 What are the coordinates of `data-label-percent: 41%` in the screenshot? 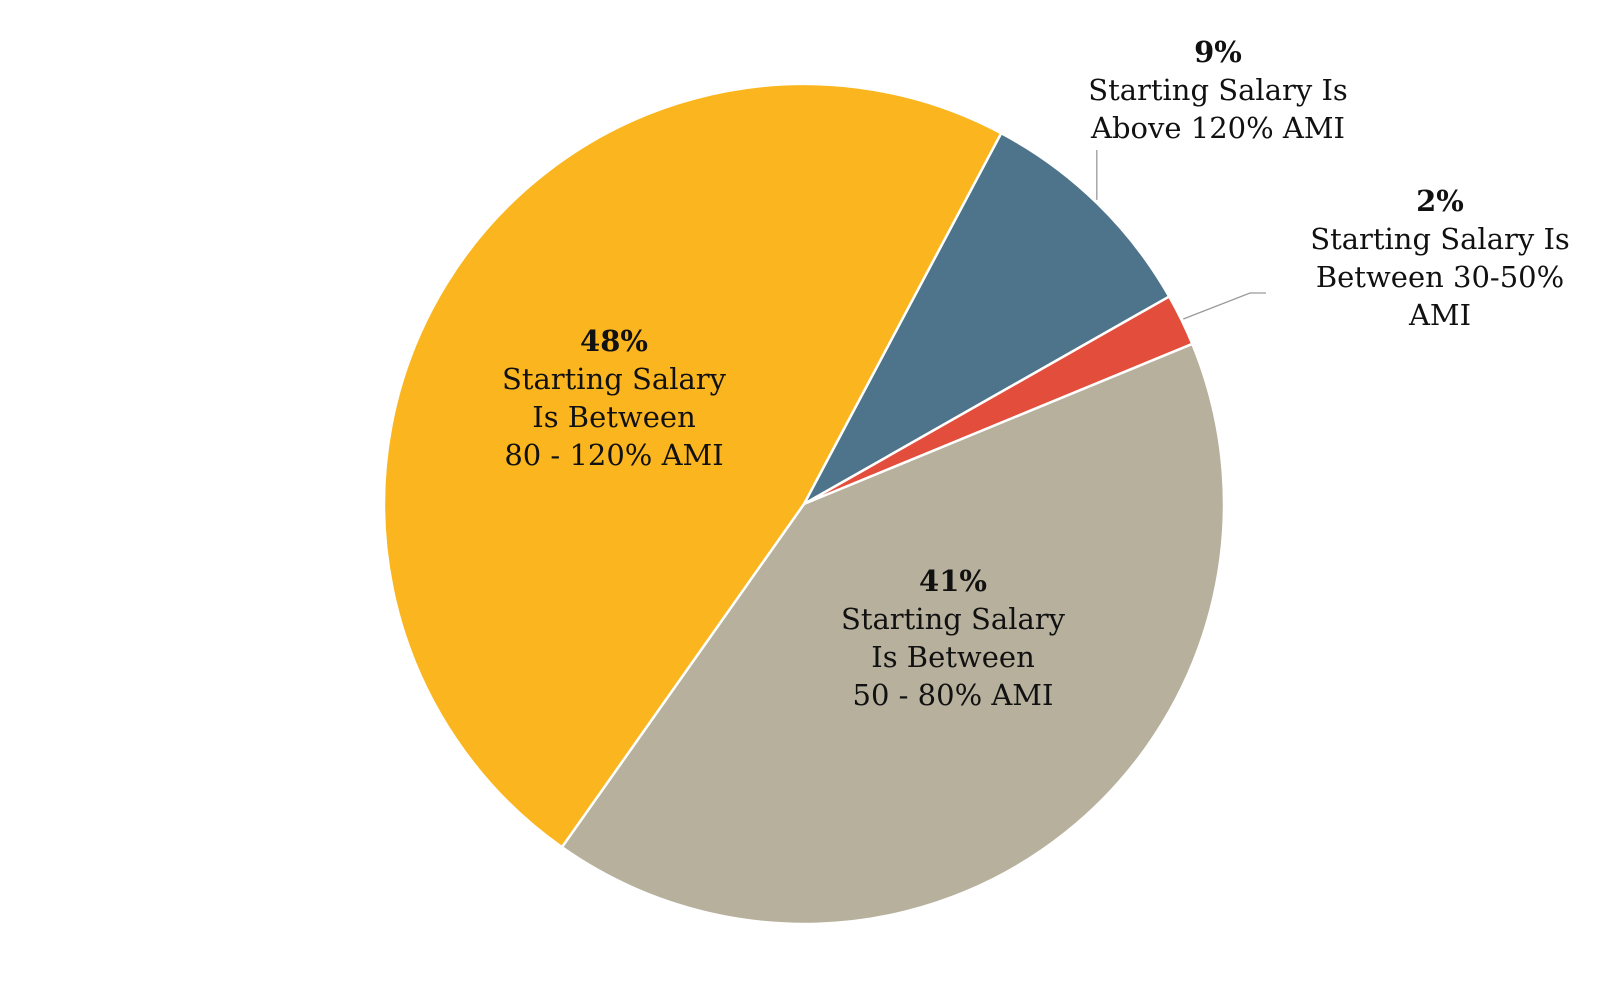 It's located at (953, 581).